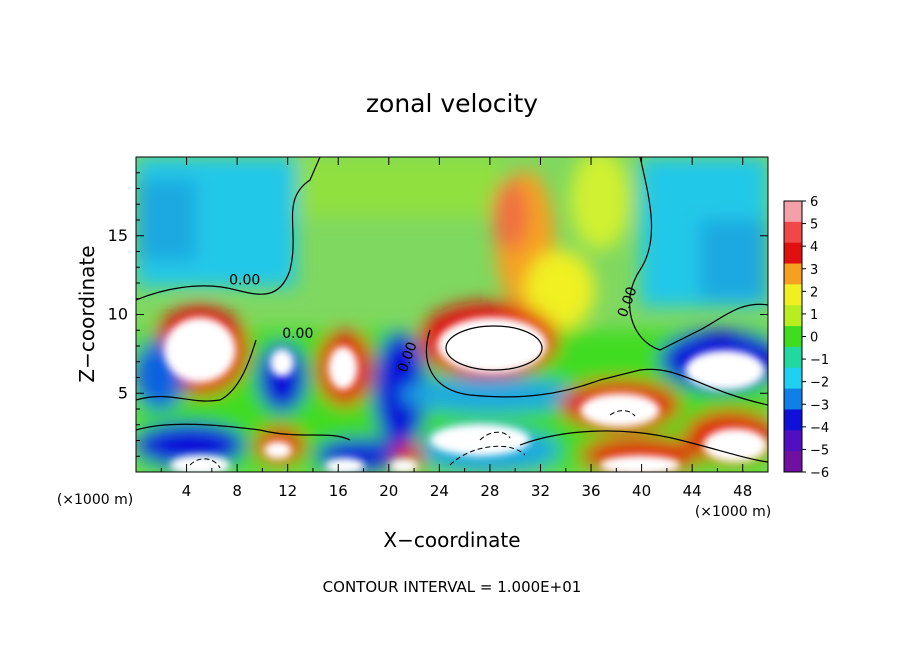 This screenshot has height=654, width=904. What do you see at coordinates (452, 587) in the screenshot?
I see `contour-interval-note: CONTOUR INTERVAL = 1.000E+01` at bounding box center [452, 587].